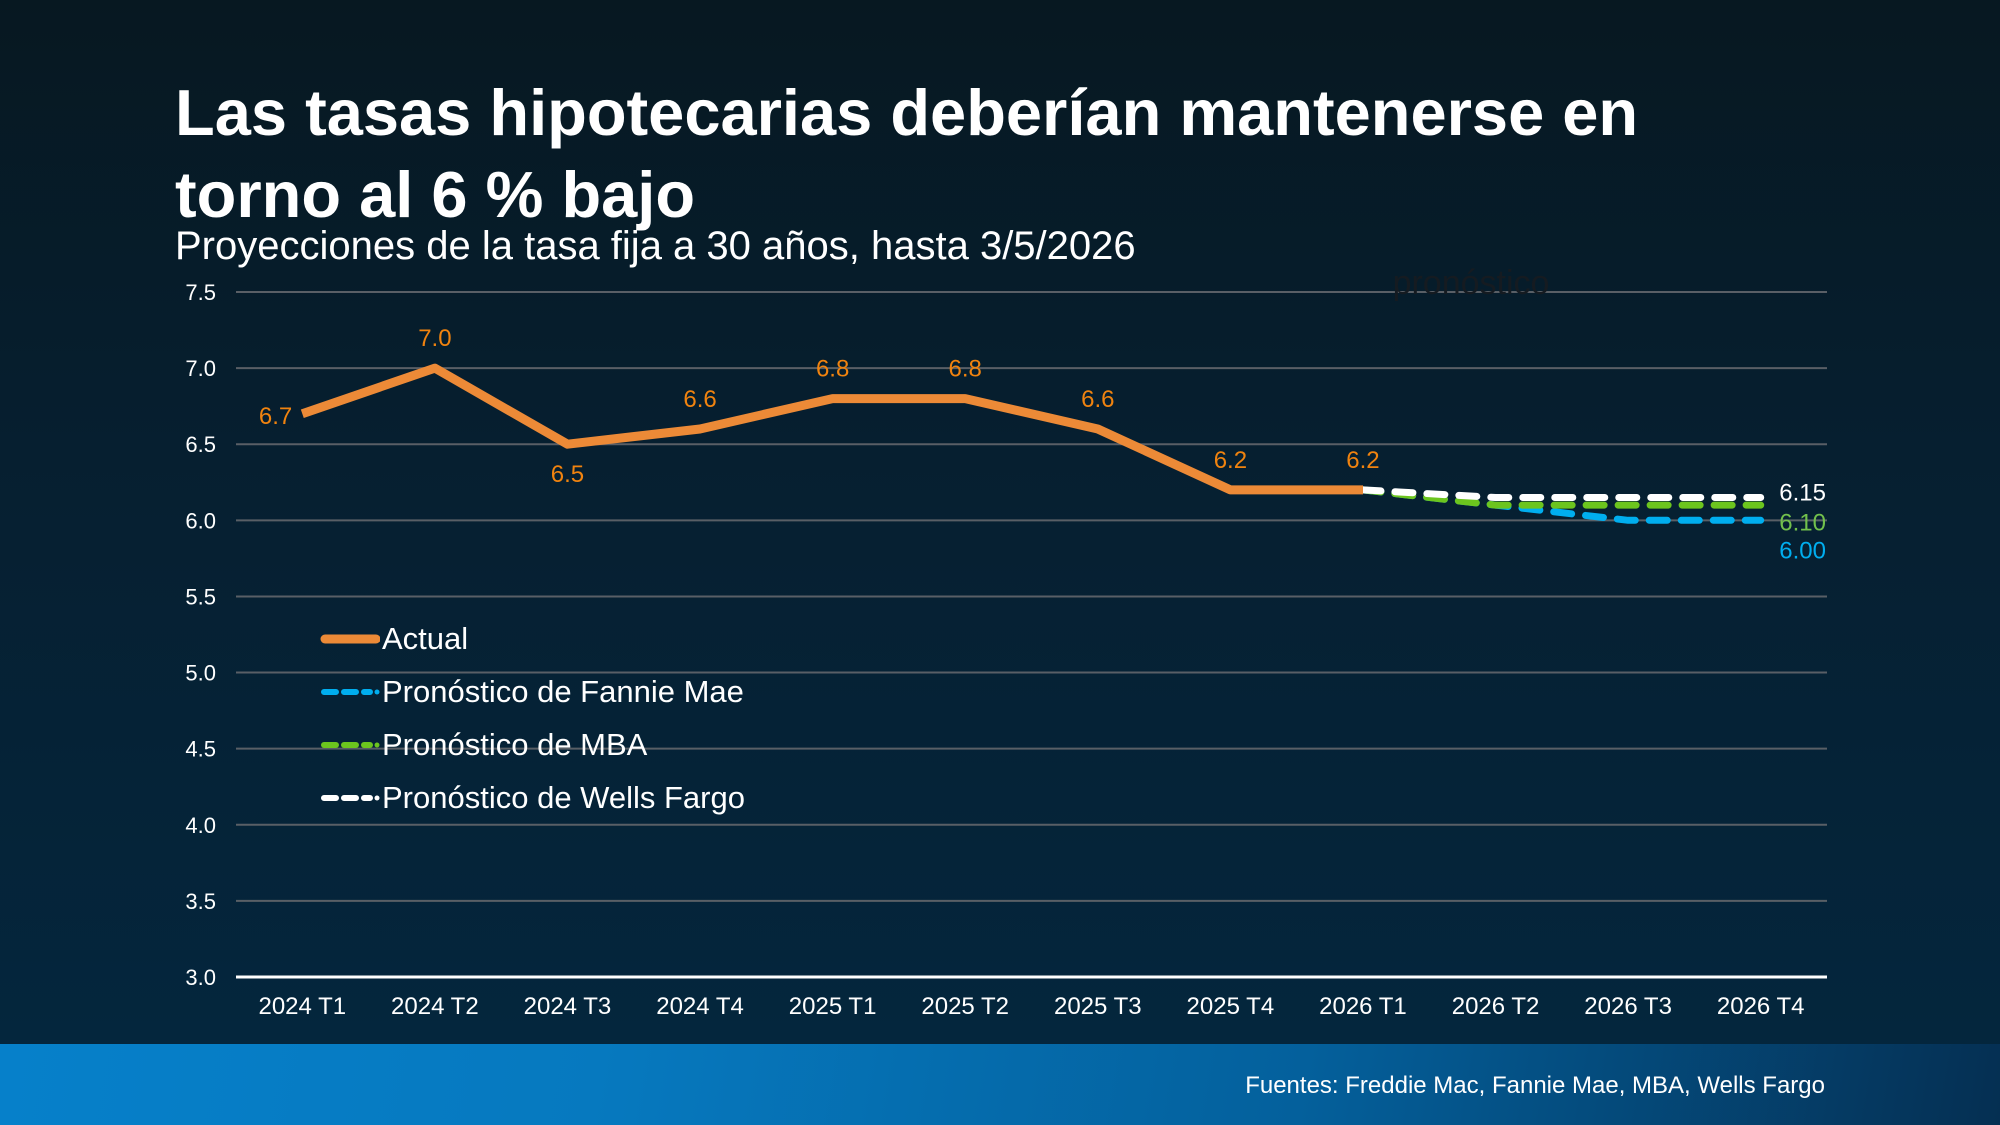  I want to click on legend-label: Pronóstico de Wells Fargo, so click(563, 797).